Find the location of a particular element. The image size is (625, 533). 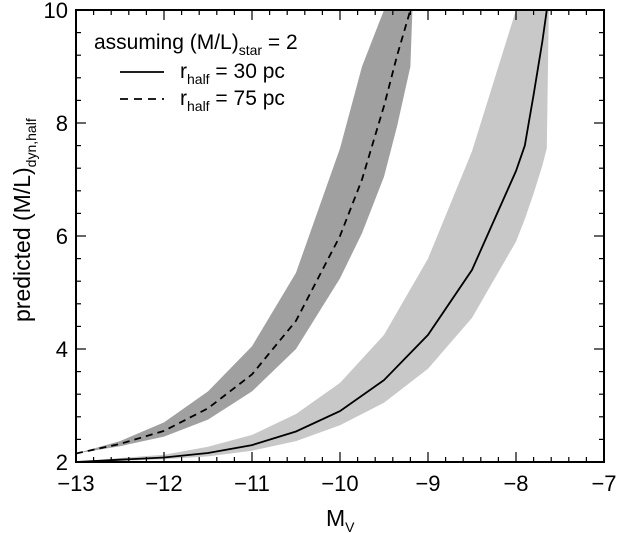

x-axis-label: MV is located at coordinates (340, 519).